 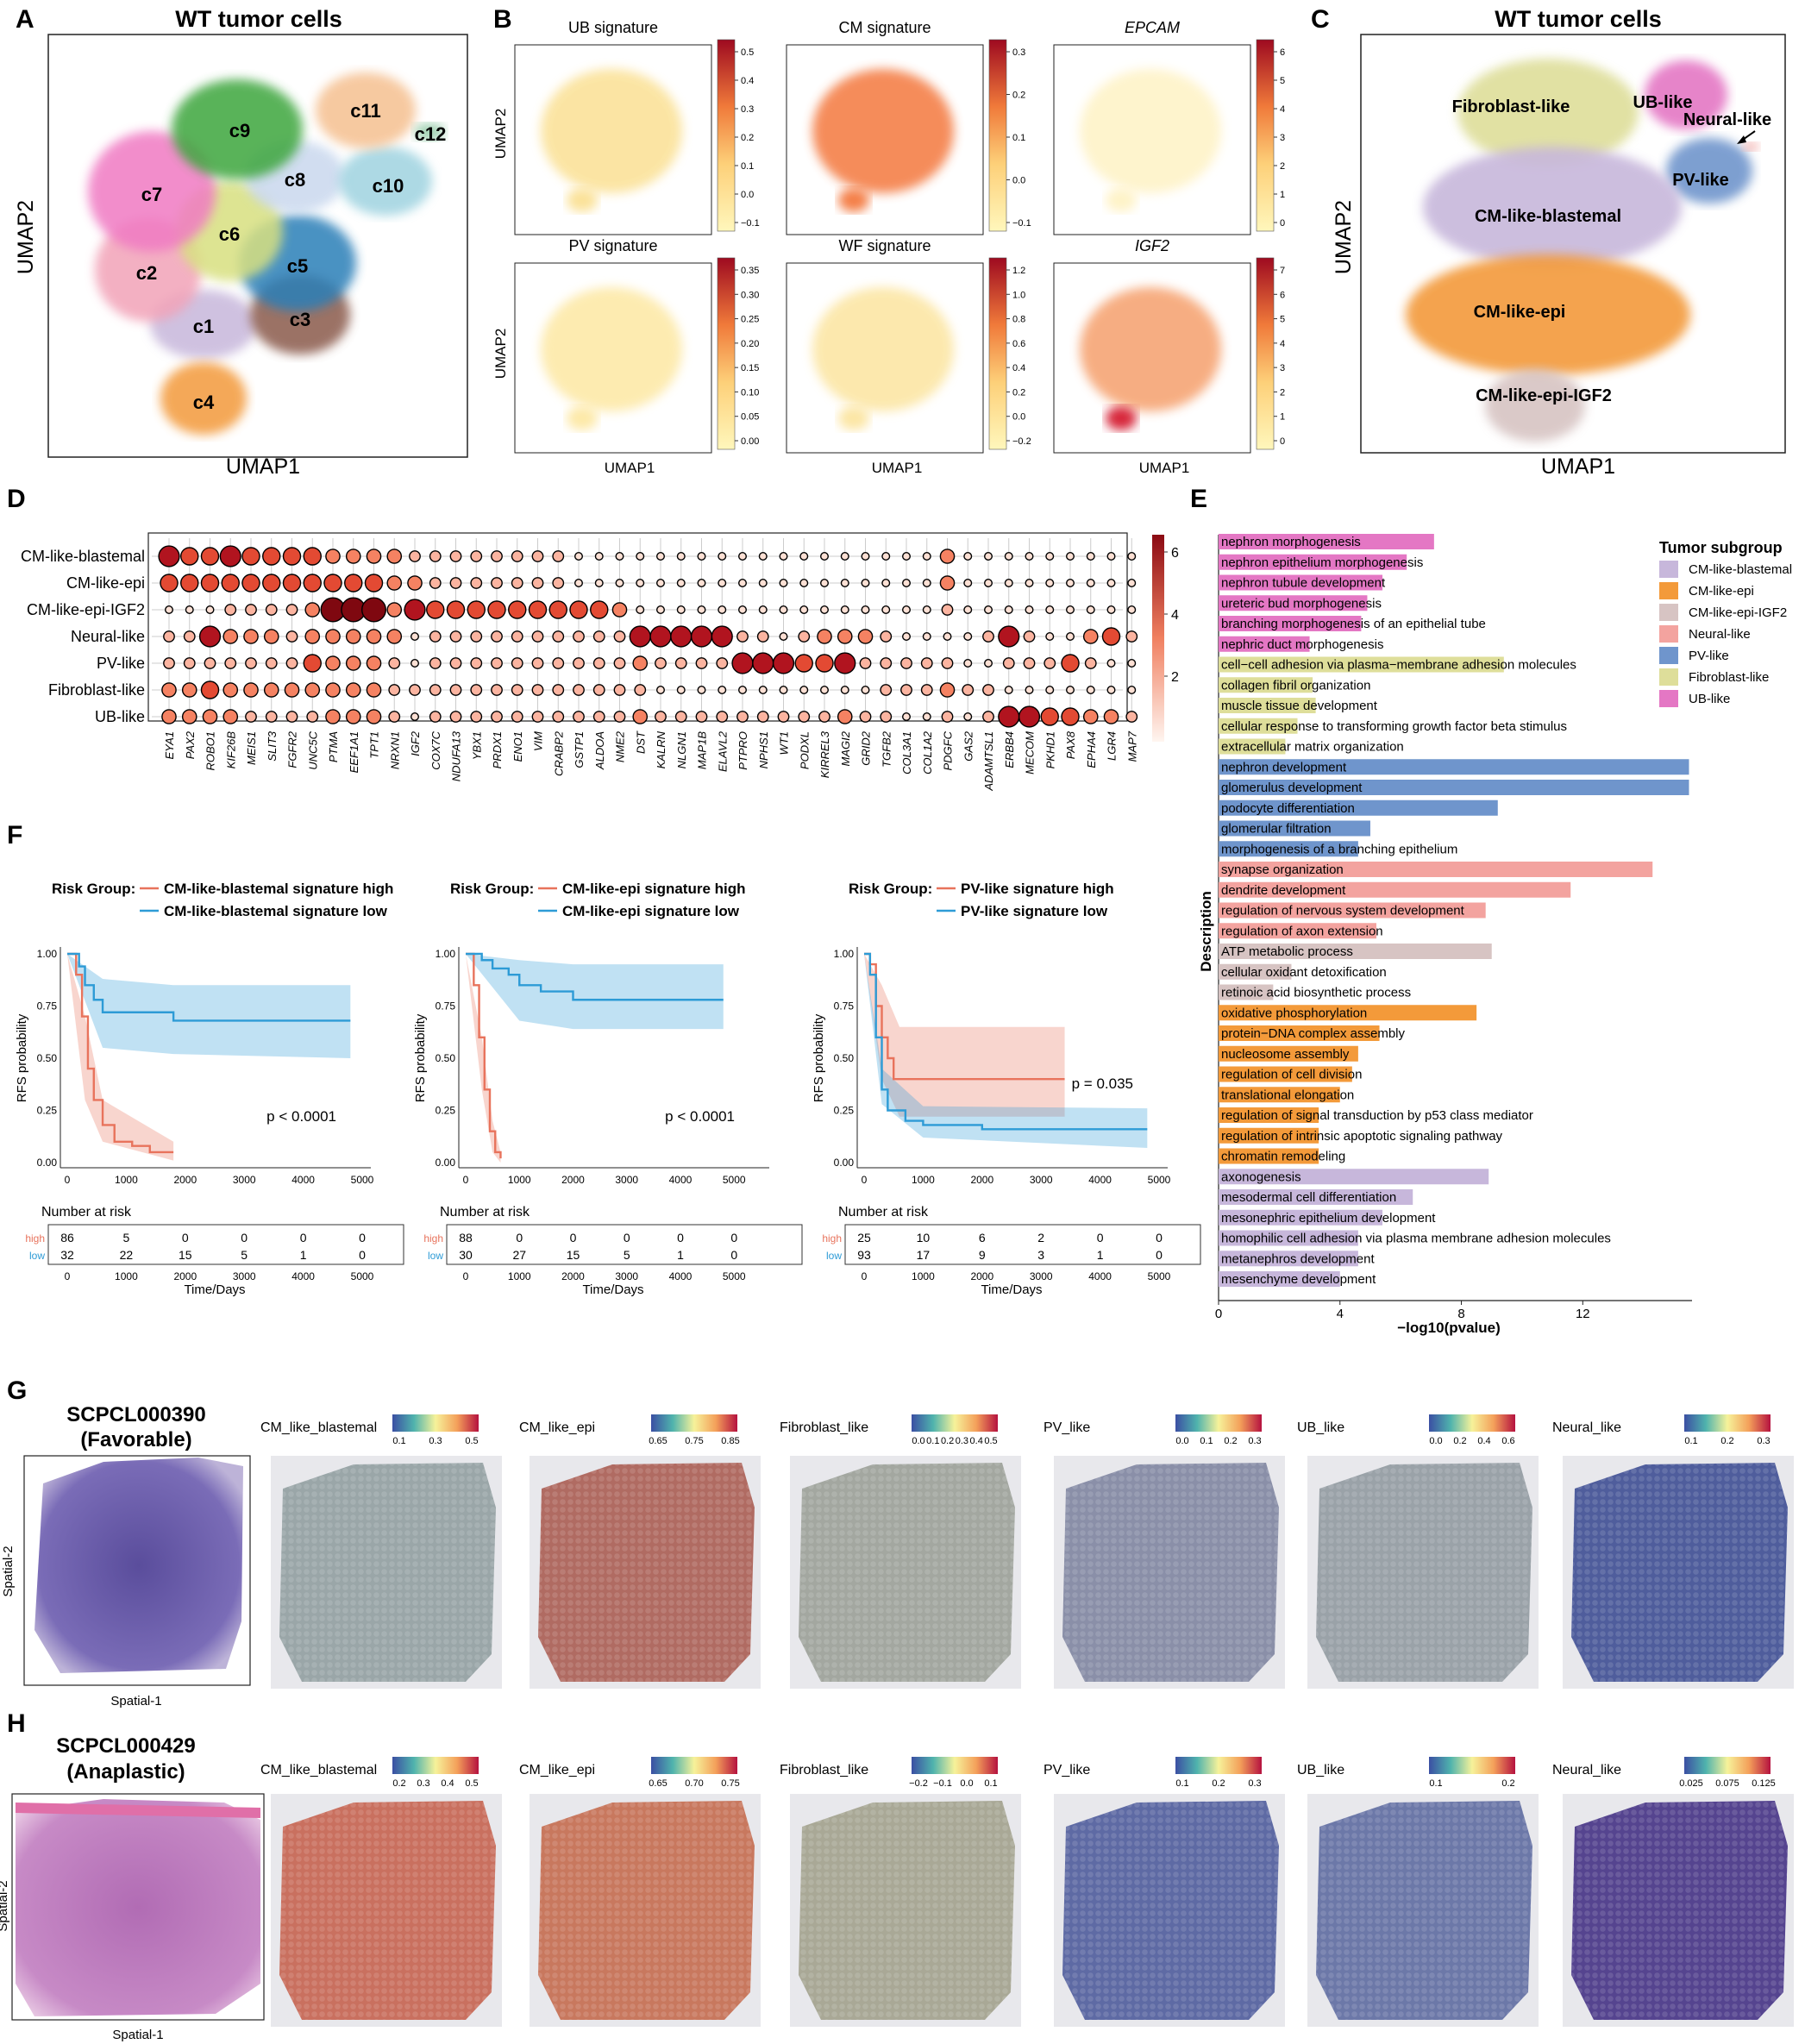 I want to click on spatial-colorbar-tick: 0.1, so click(x=399, y=1441).